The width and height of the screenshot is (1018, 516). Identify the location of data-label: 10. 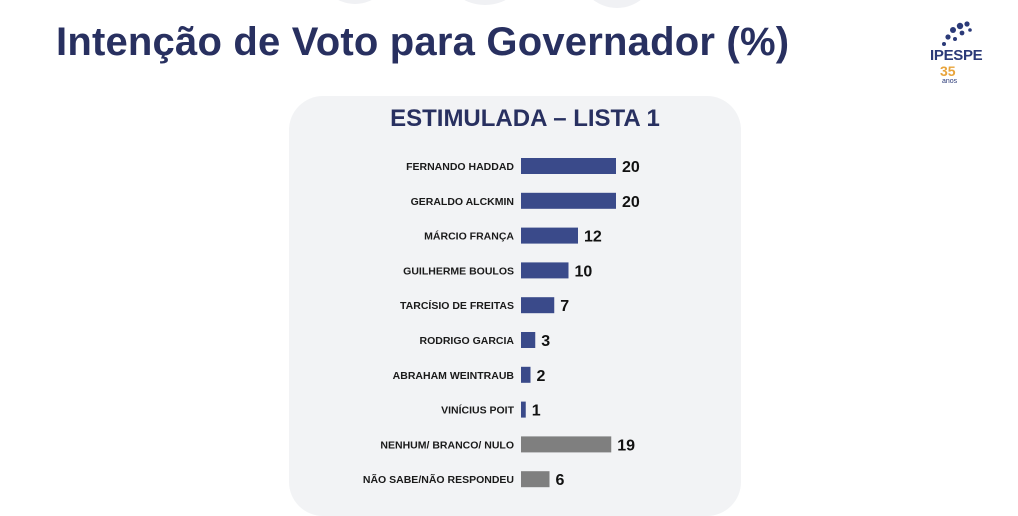
(584, 271).